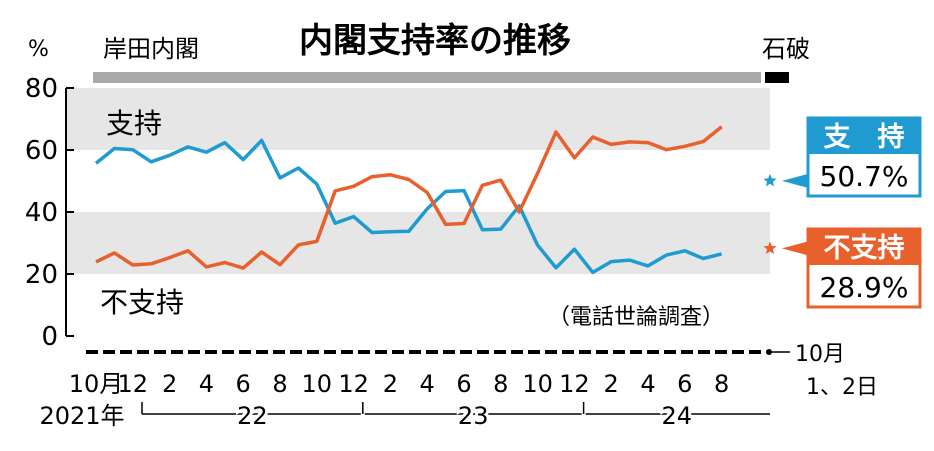  Describe the element at coordinates (864, 248) in the screenshot. I see `disapprove-latest-label: 不支持` at that location.